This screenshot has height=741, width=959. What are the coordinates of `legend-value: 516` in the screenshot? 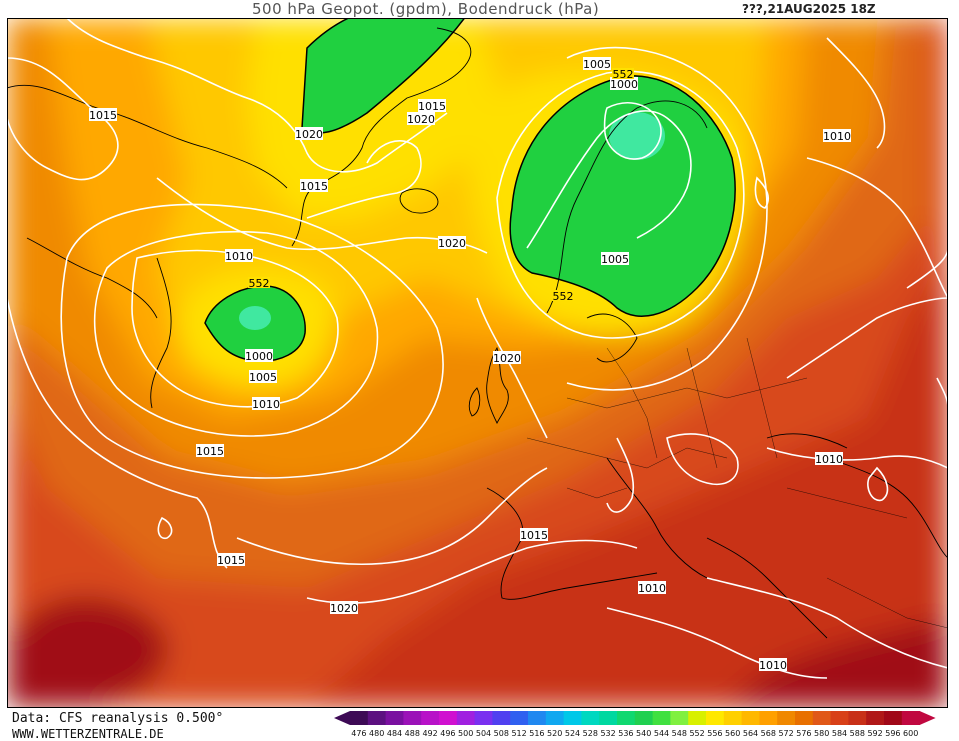 It's located at (536, 733).